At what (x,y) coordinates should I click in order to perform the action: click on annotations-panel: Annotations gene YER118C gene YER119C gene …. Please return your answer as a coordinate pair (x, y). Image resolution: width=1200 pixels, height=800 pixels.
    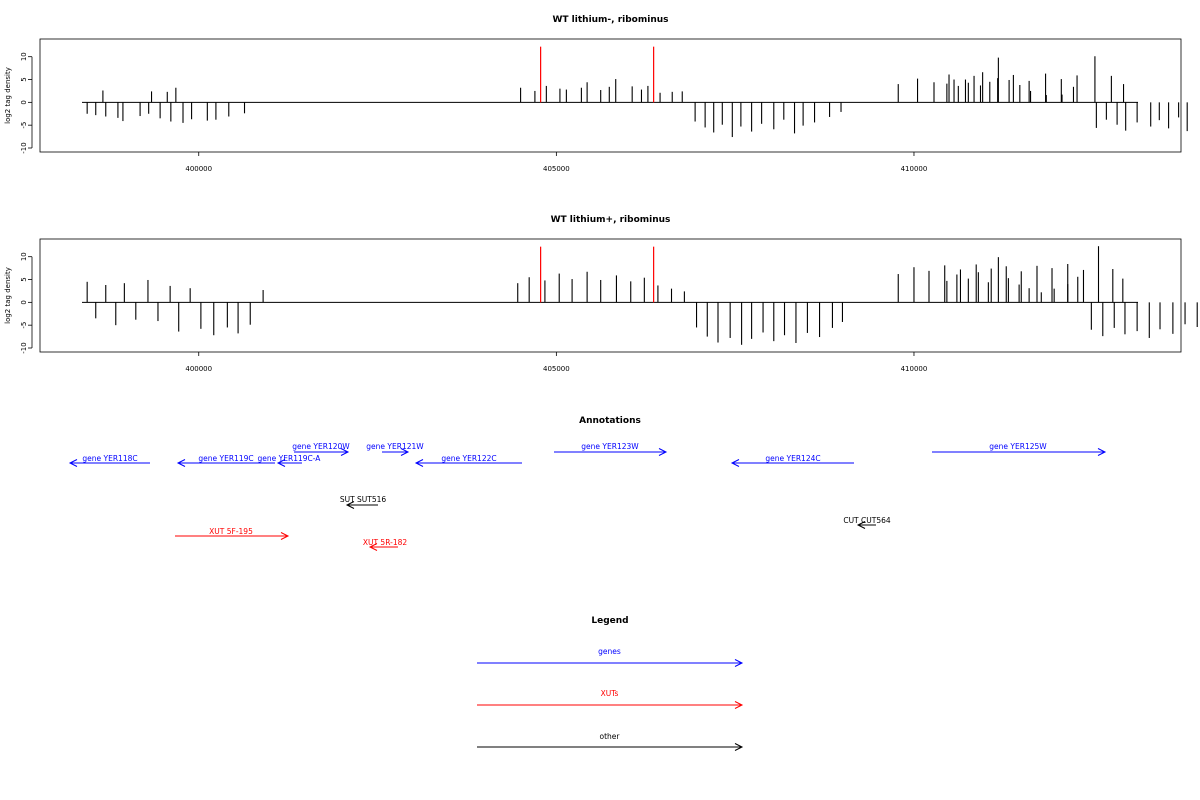
    Looking at the image, I should click on (587, 483).